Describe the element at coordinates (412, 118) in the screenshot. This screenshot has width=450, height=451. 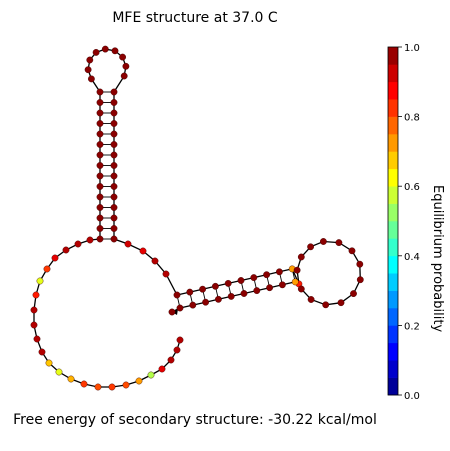
I see `colorbar-tick-label: 0.8` at that location.